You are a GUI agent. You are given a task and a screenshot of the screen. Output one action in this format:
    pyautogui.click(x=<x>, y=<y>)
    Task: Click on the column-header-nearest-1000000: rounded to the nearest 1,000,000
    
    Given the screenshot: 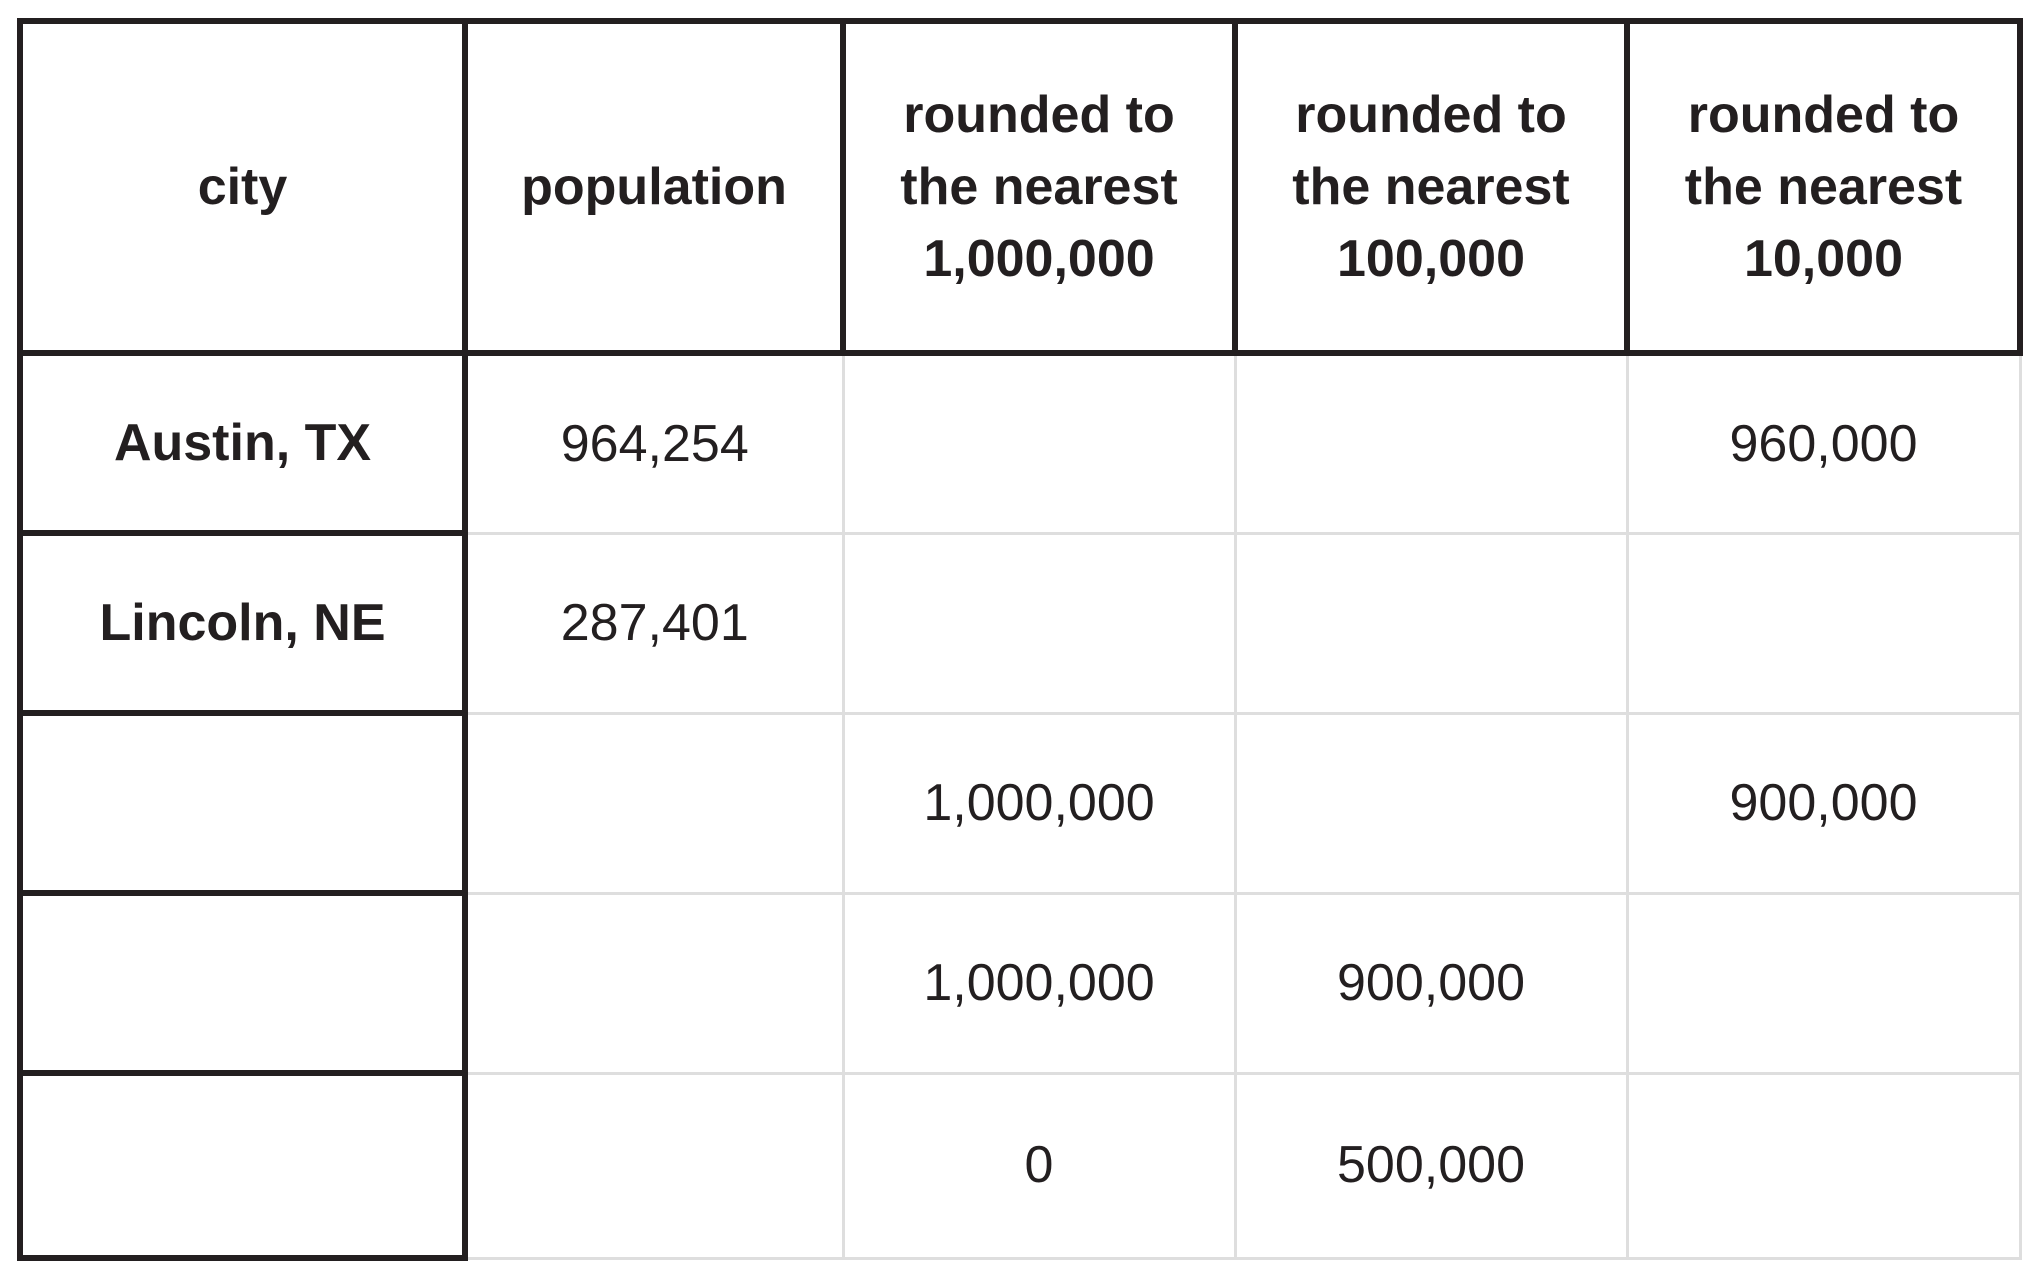 What is the action you would take?
    pyautogui.click(x=1039, y=187)
    